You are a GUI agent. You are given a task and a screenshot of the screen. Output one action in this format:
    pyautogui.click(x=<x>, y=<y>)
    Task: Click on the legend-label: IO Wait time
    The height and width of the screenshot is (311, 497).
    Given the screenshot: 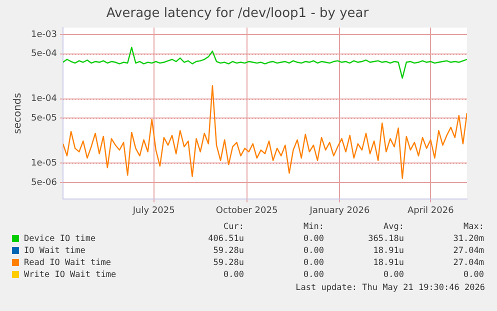 What is the action you would take?
    pyautogui.click(x=54, y=251)
    